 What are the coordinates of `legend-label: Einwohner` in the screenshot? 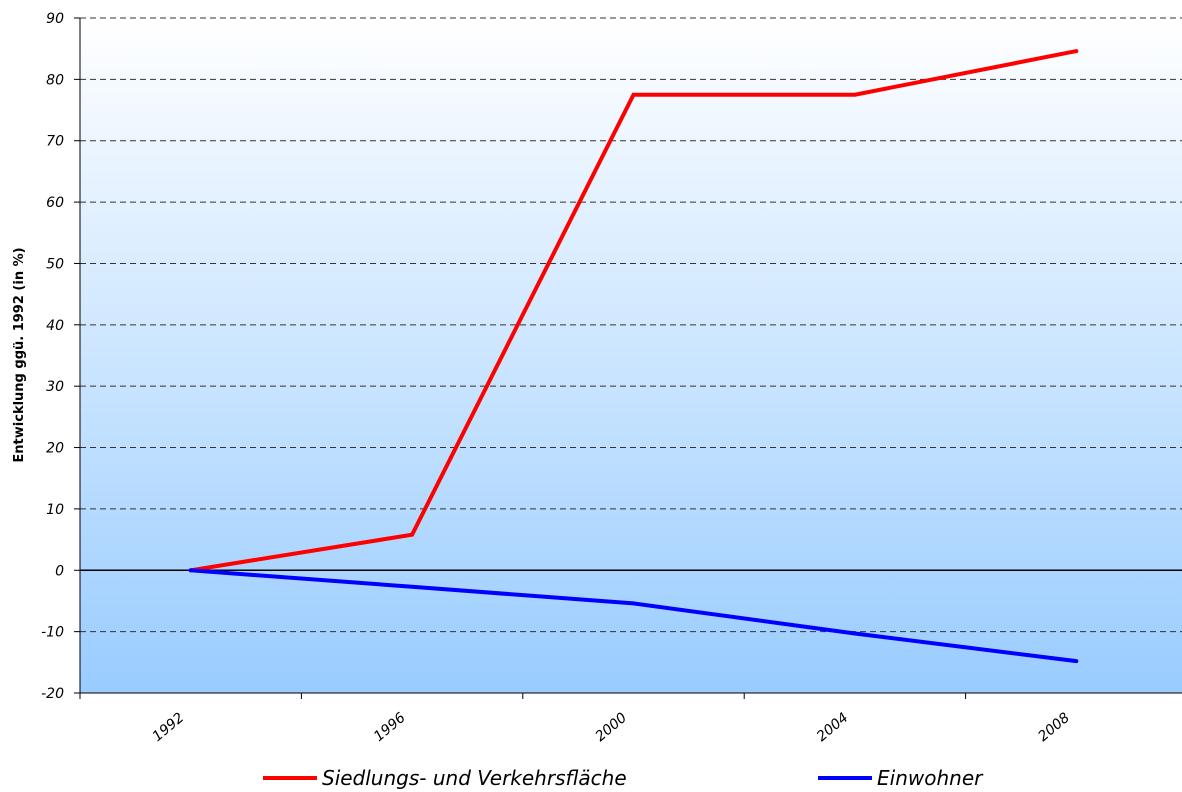 It's located at (930, 778).